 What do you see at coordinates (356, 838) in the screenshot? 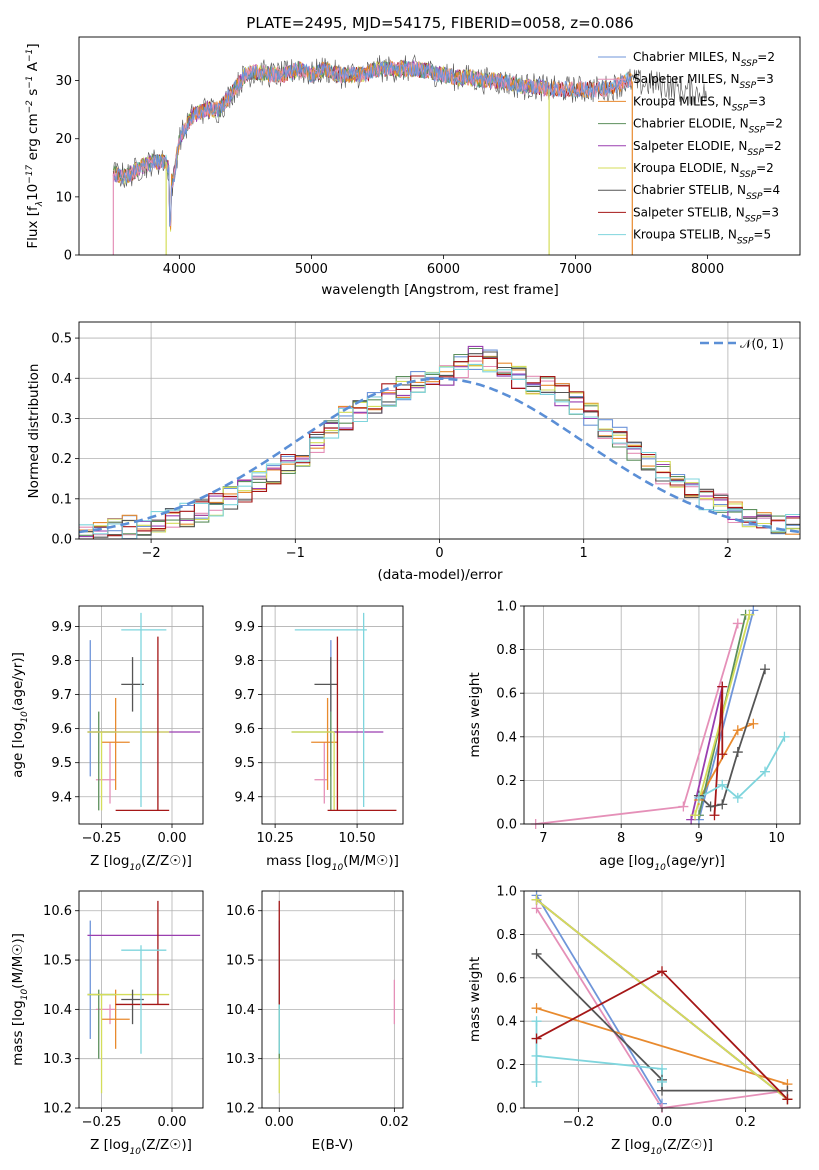
I see `x-tick-label: 10.50` at bounding box center [356, 838].